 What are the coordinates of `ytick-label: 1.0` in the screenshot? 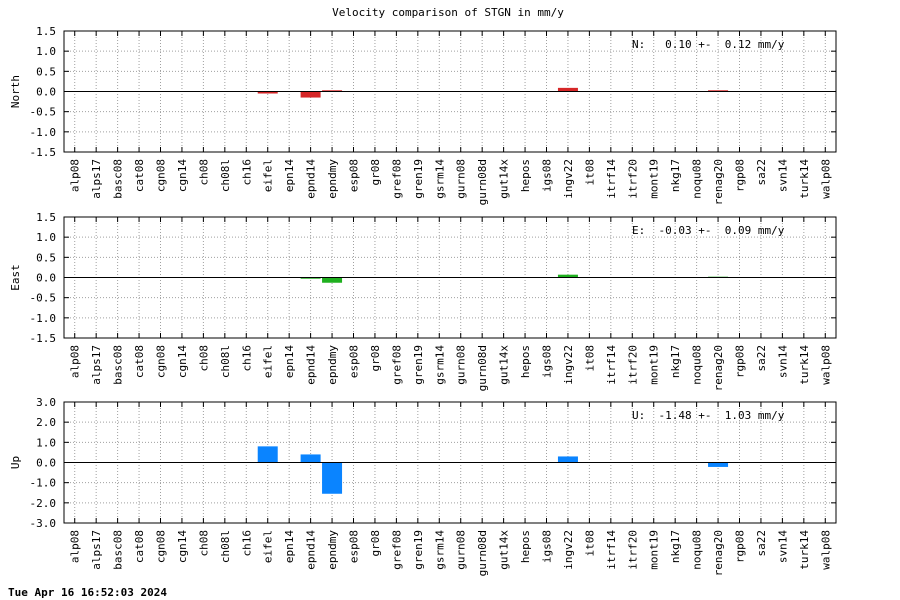 It's located at (46, 442).